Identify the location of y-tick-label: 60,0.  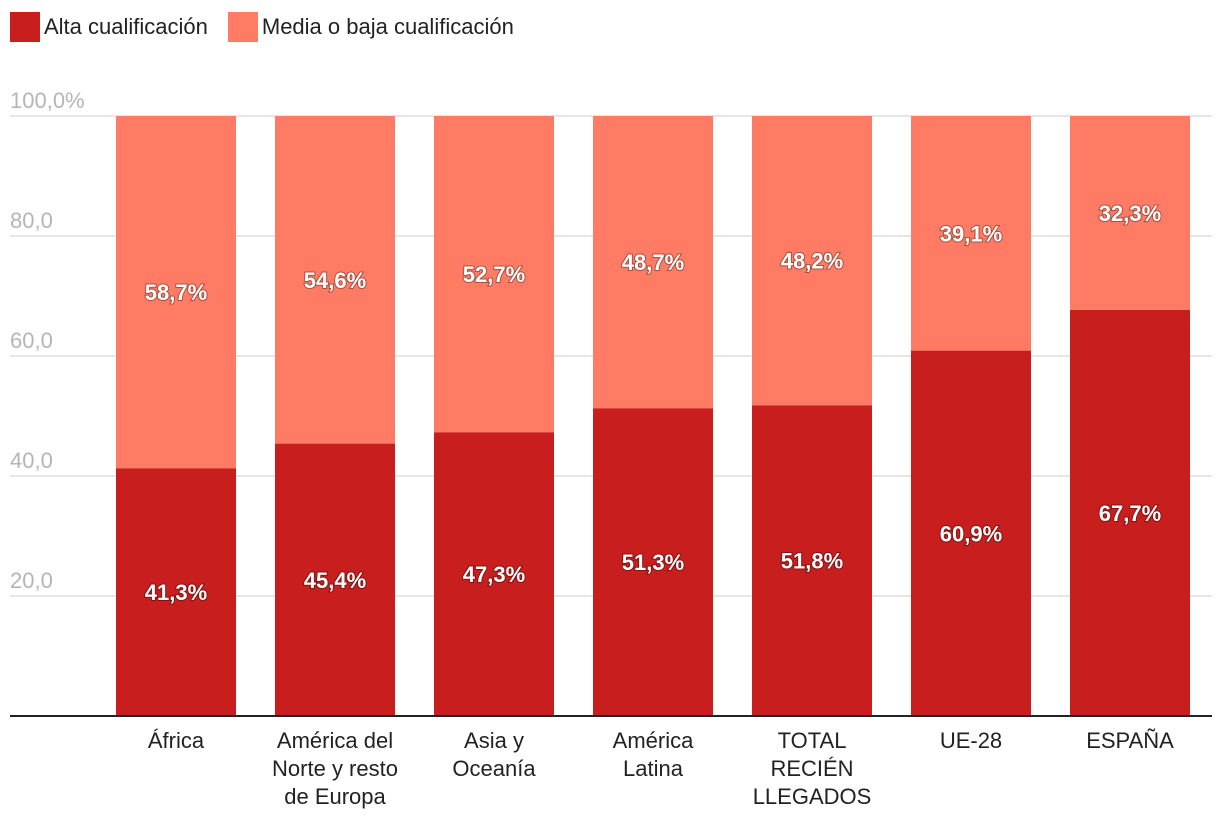
(31, 340).